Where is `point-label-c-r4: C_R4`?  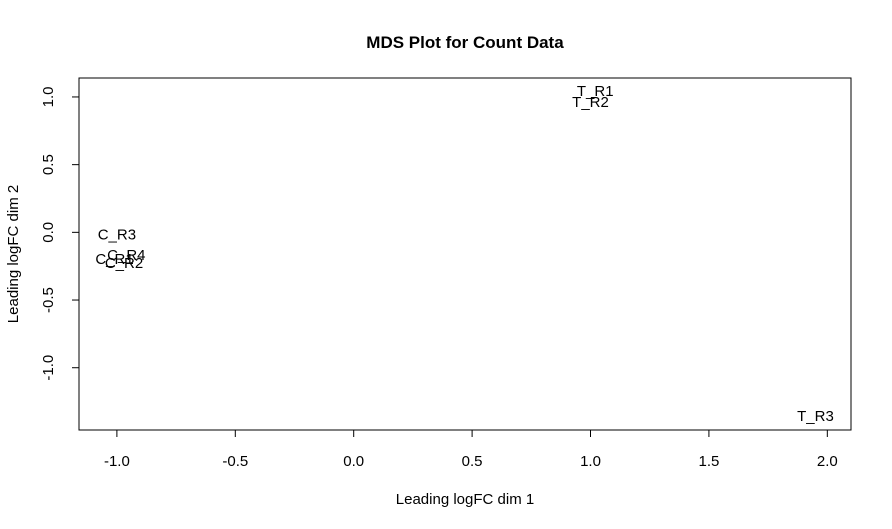
point-label-c-r4: C_R4 is located at coordinates (126, 255).